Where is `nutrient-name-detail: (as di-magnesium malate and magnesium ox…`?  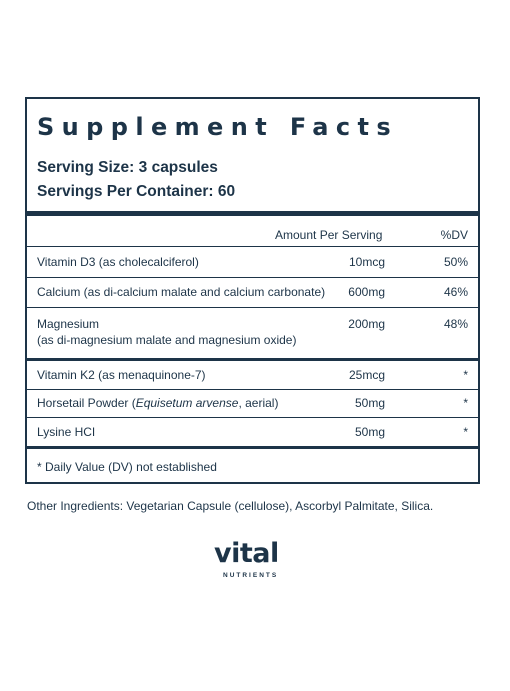 nutrient-name-detail: (as di-magnesium malate and magnesium ox… is located at coordinates (167, 340).